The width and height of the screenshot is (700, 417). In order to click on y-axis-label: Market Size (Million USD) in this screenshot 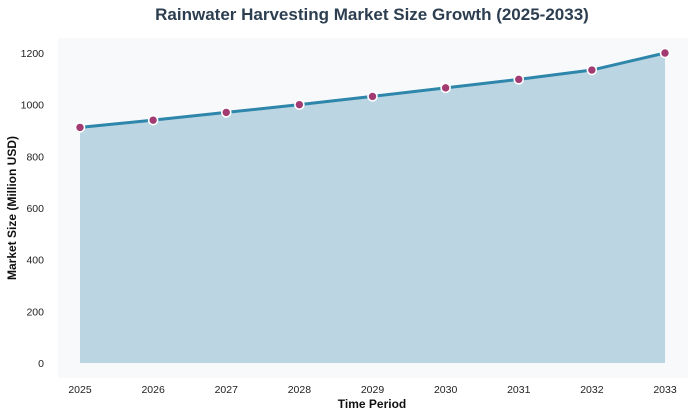, I will do `click(12, 208)`.